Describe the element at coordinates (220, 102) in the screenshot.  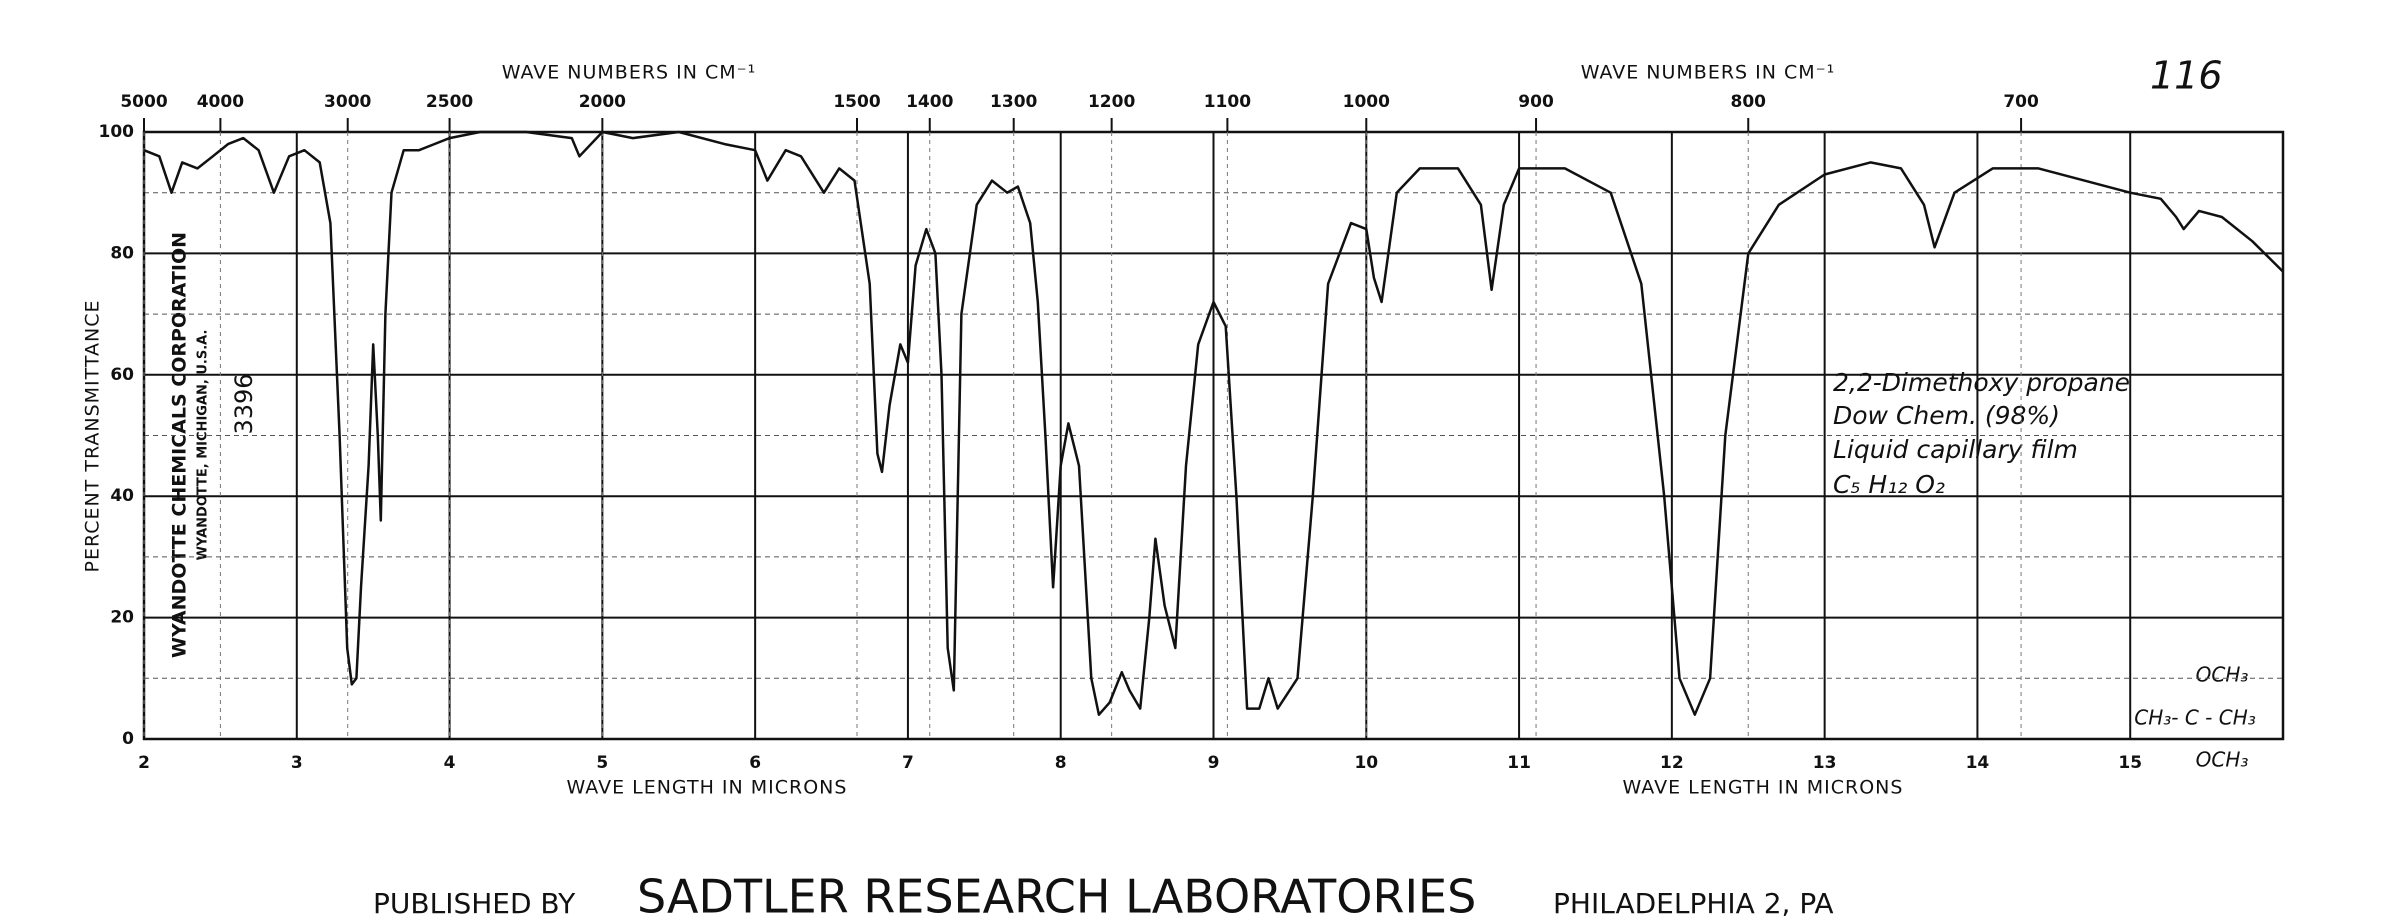
I see `x2-tick-label: 4000` at that location.